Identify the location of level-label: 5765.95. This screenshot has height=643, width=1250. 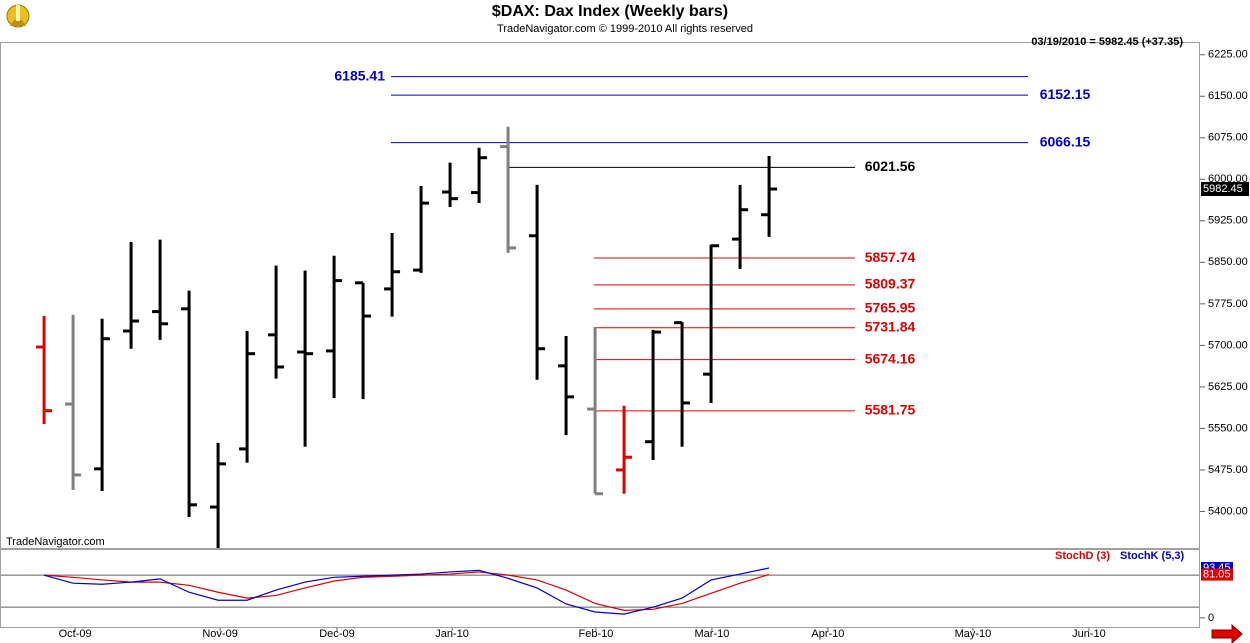
(890, 308).